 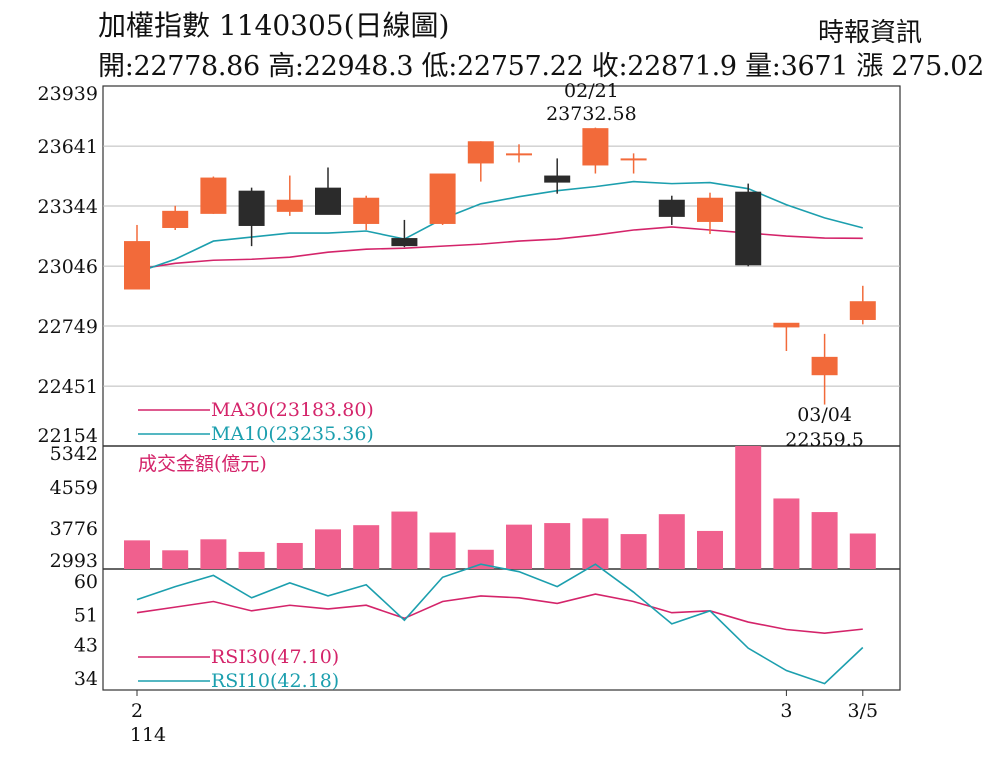 I want to click on annotation-value: 22359.5, so click(x=824, y=440).